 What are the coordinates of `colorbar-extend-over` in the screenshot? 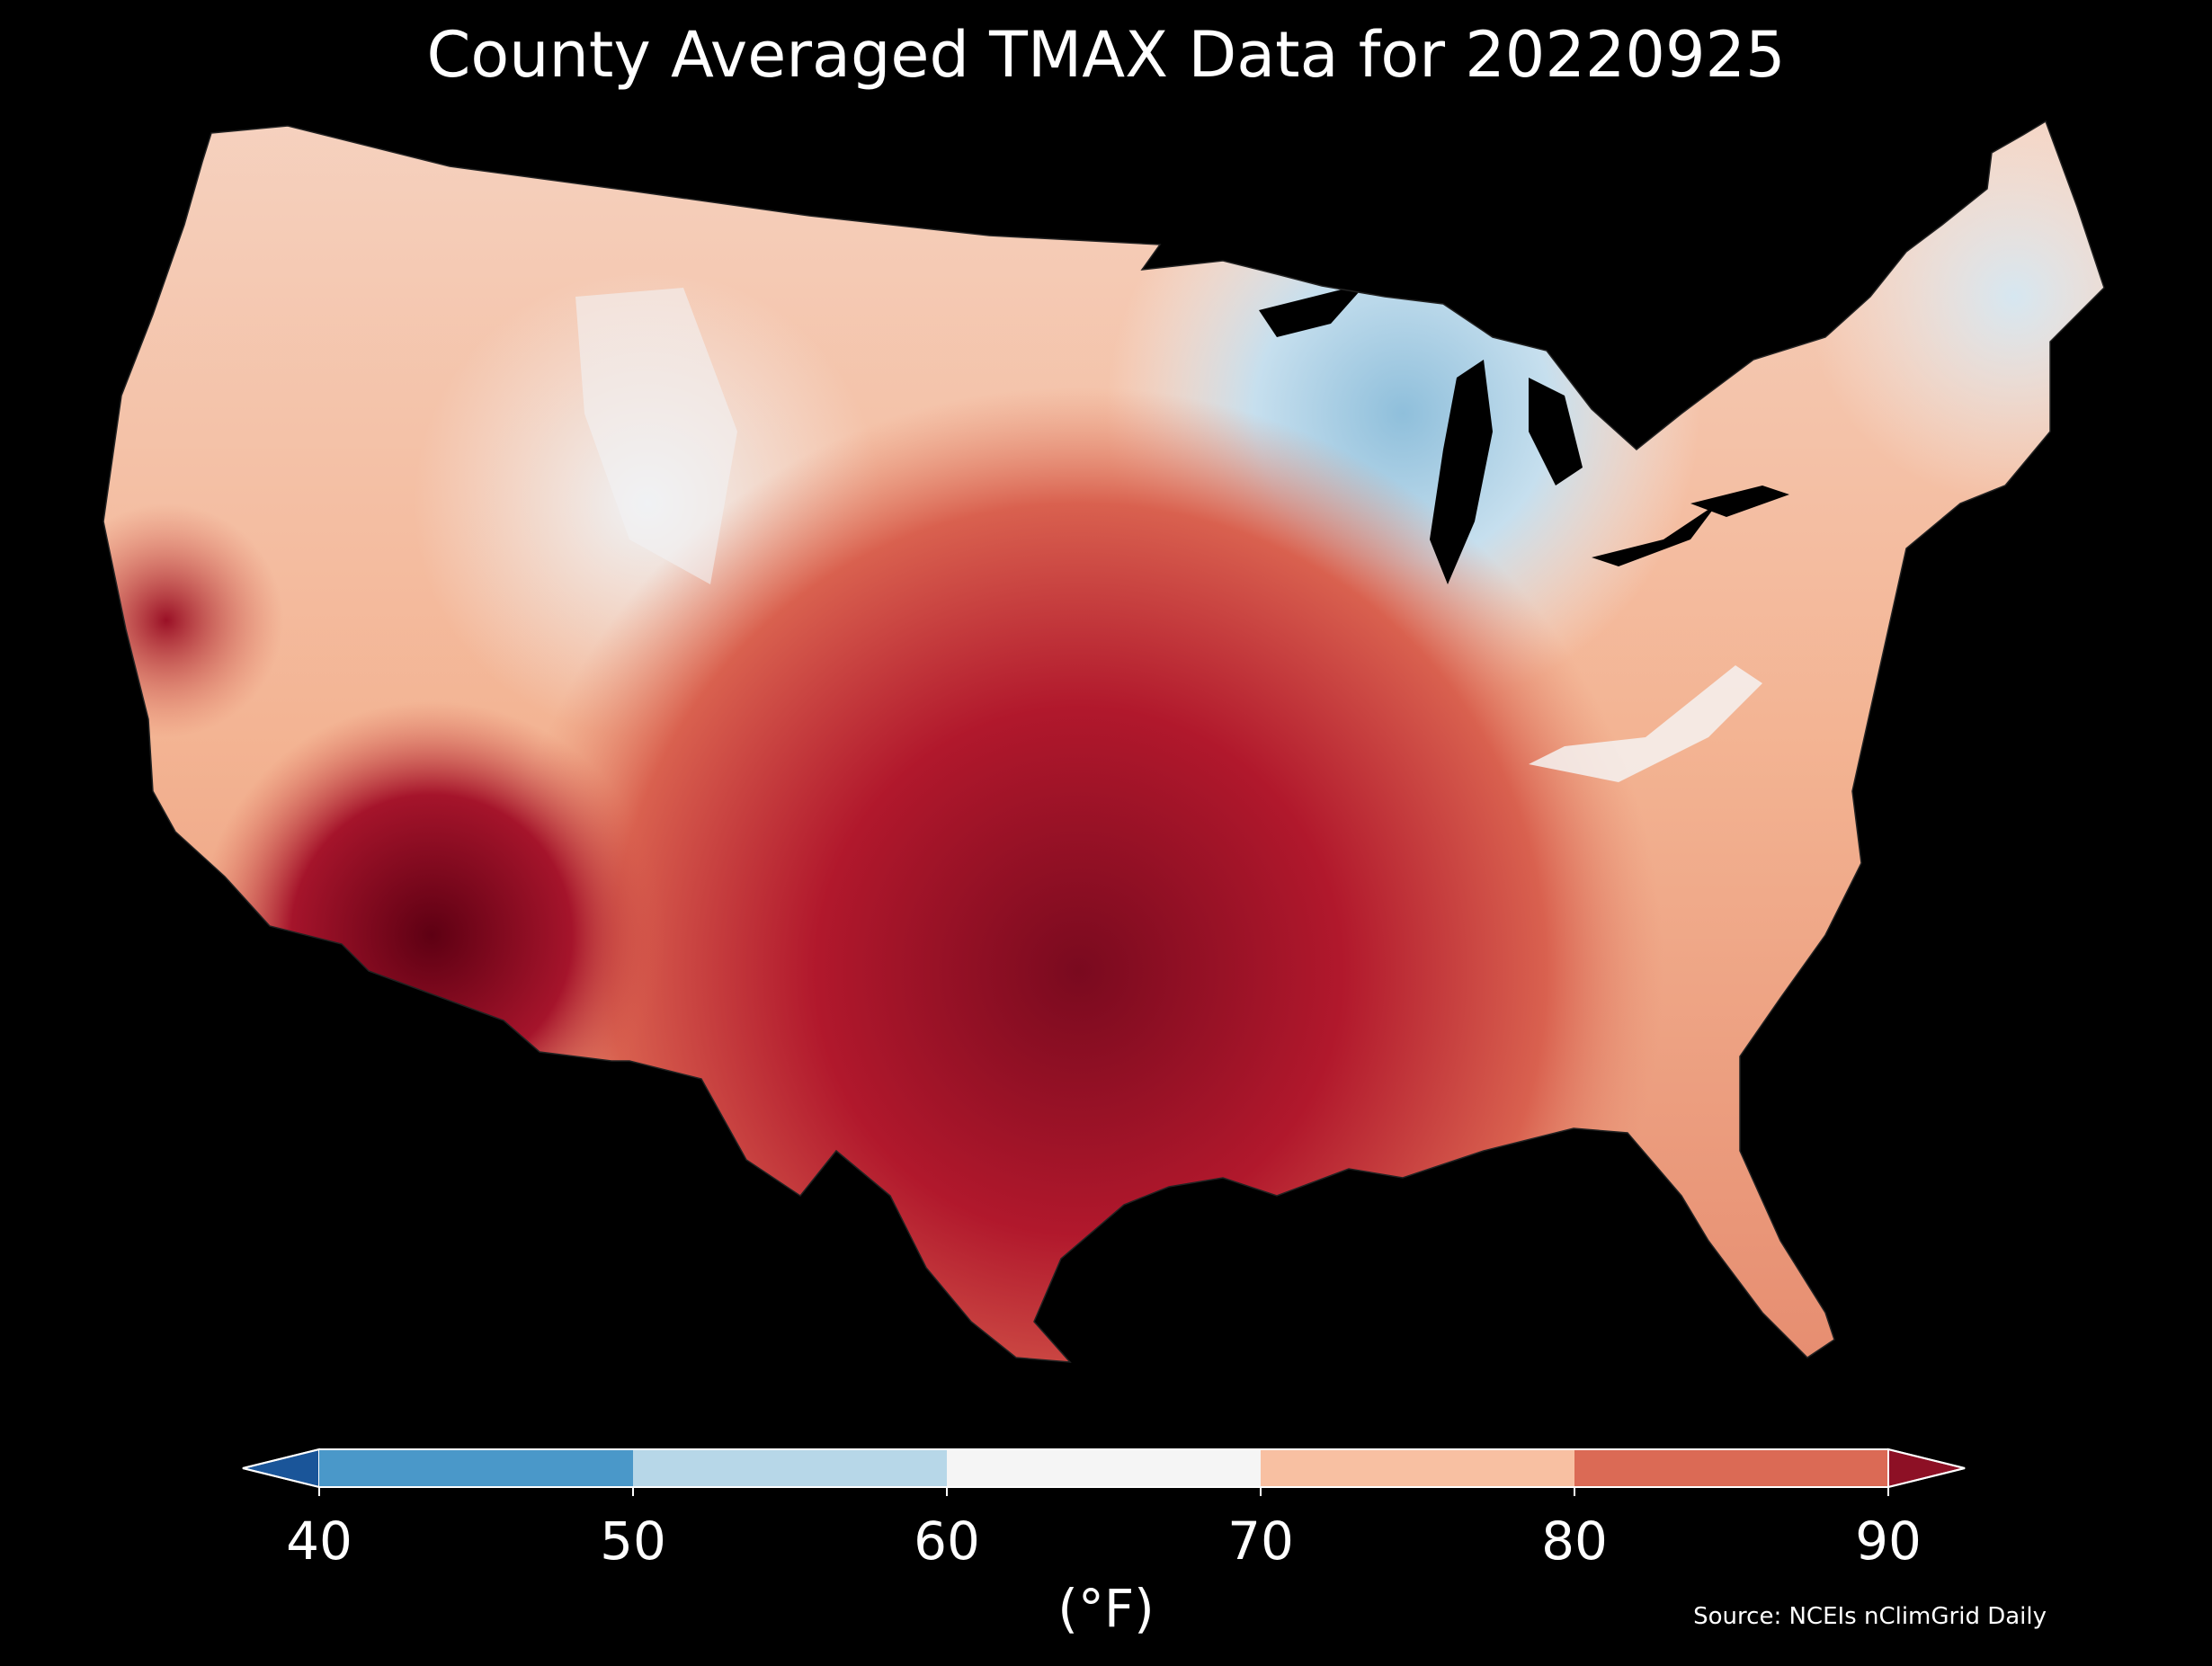 It's located at (1926, 1468).